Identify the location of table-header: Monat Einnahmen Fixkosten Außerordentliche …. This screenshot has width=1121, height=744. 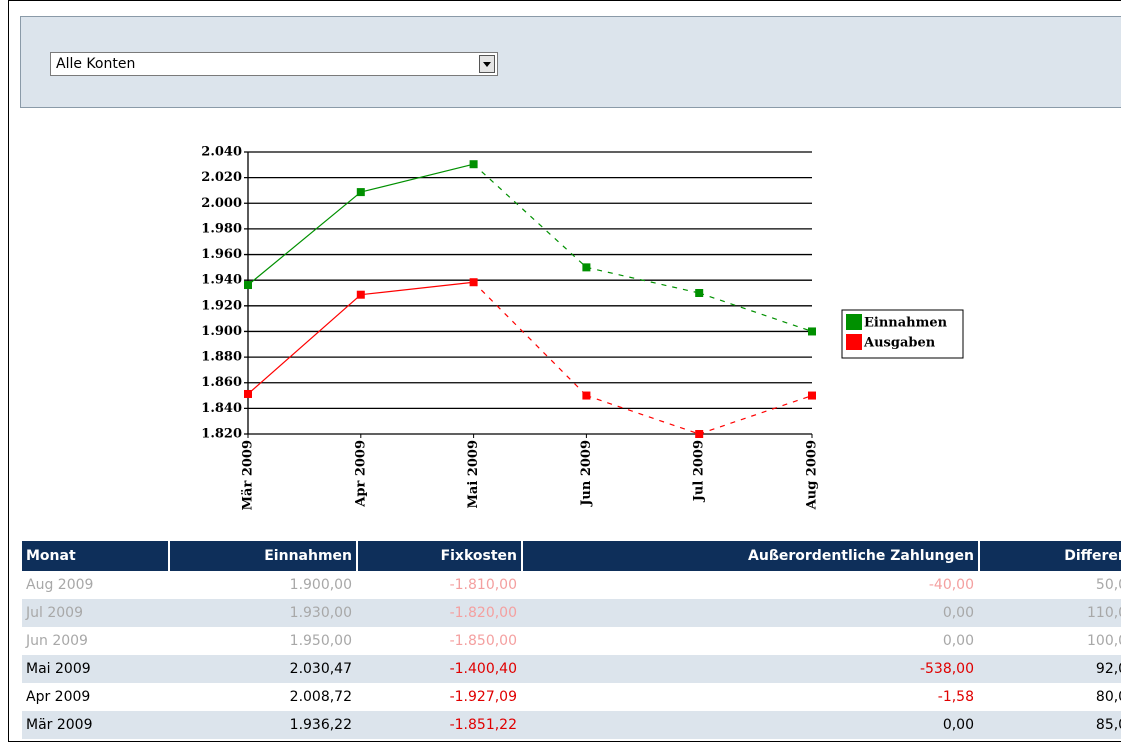
(571, 556).